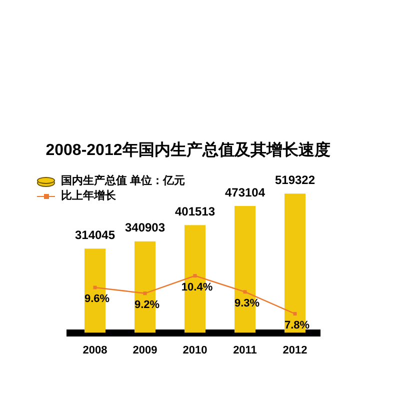 This screenshot has height=400, width=400. What do you see at coordinates (245, 192) in the screenshot?
I see `data-label: 473104` at bounding box center [245, 192].